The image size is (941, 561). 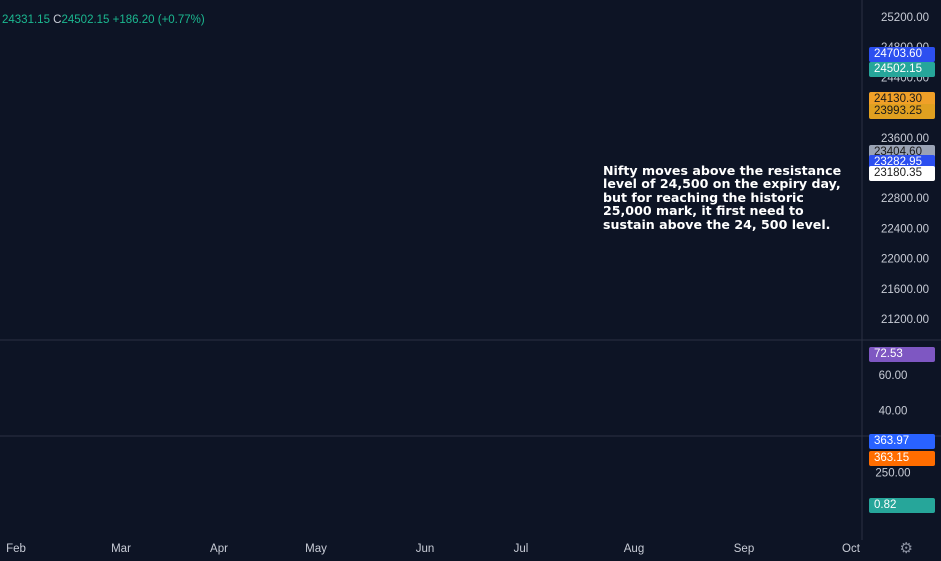 What do you see at coordinates (905, 18) in the screenshot?
I see `y-tick-label: 25200.00` at bounding box center [905, 18].